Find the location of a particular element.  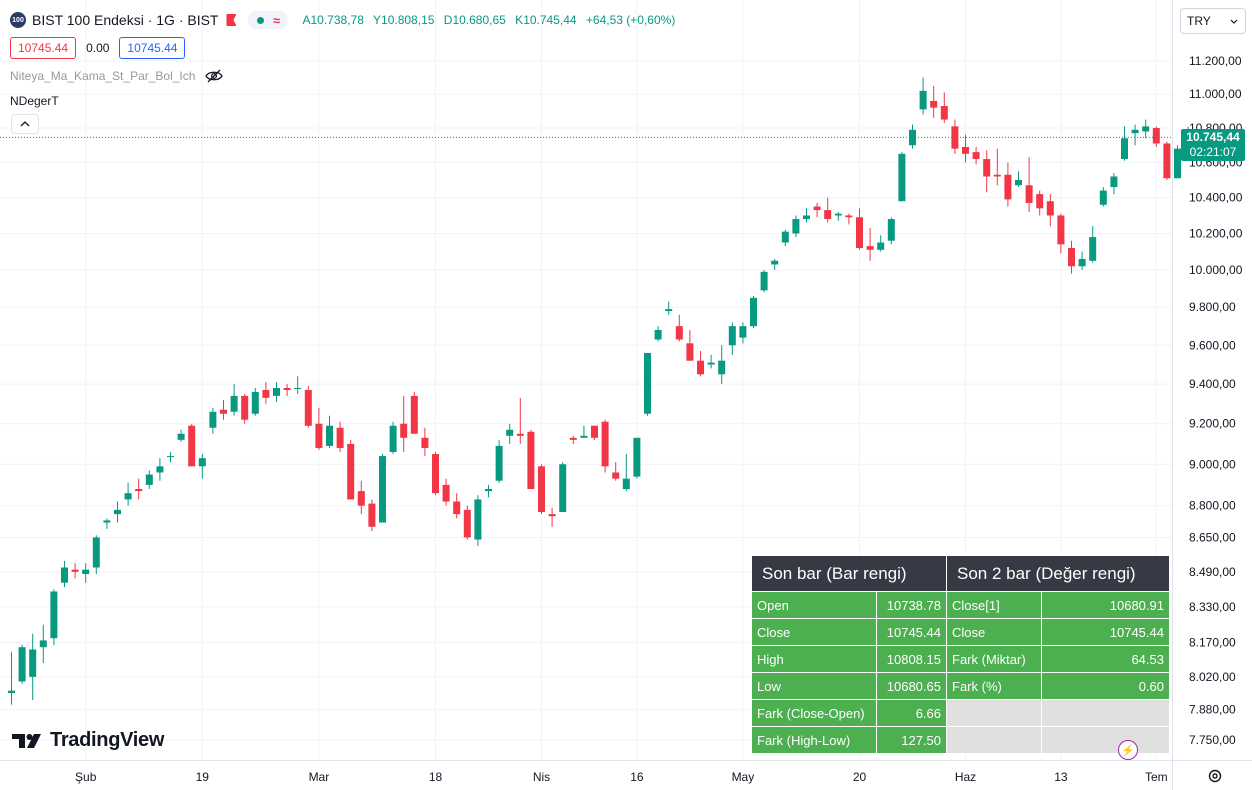

indicator-legend-2: NDegerT is located at coordinates (34, 101).